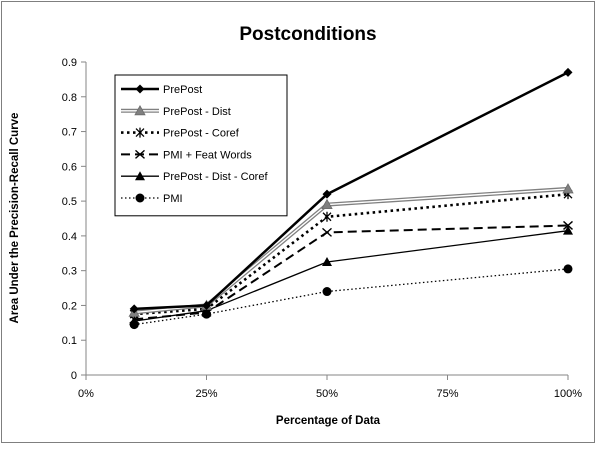  I want to click on legend-label-prepost-dist-coref: PrePost - Dist - Coref, so click(215, 177).